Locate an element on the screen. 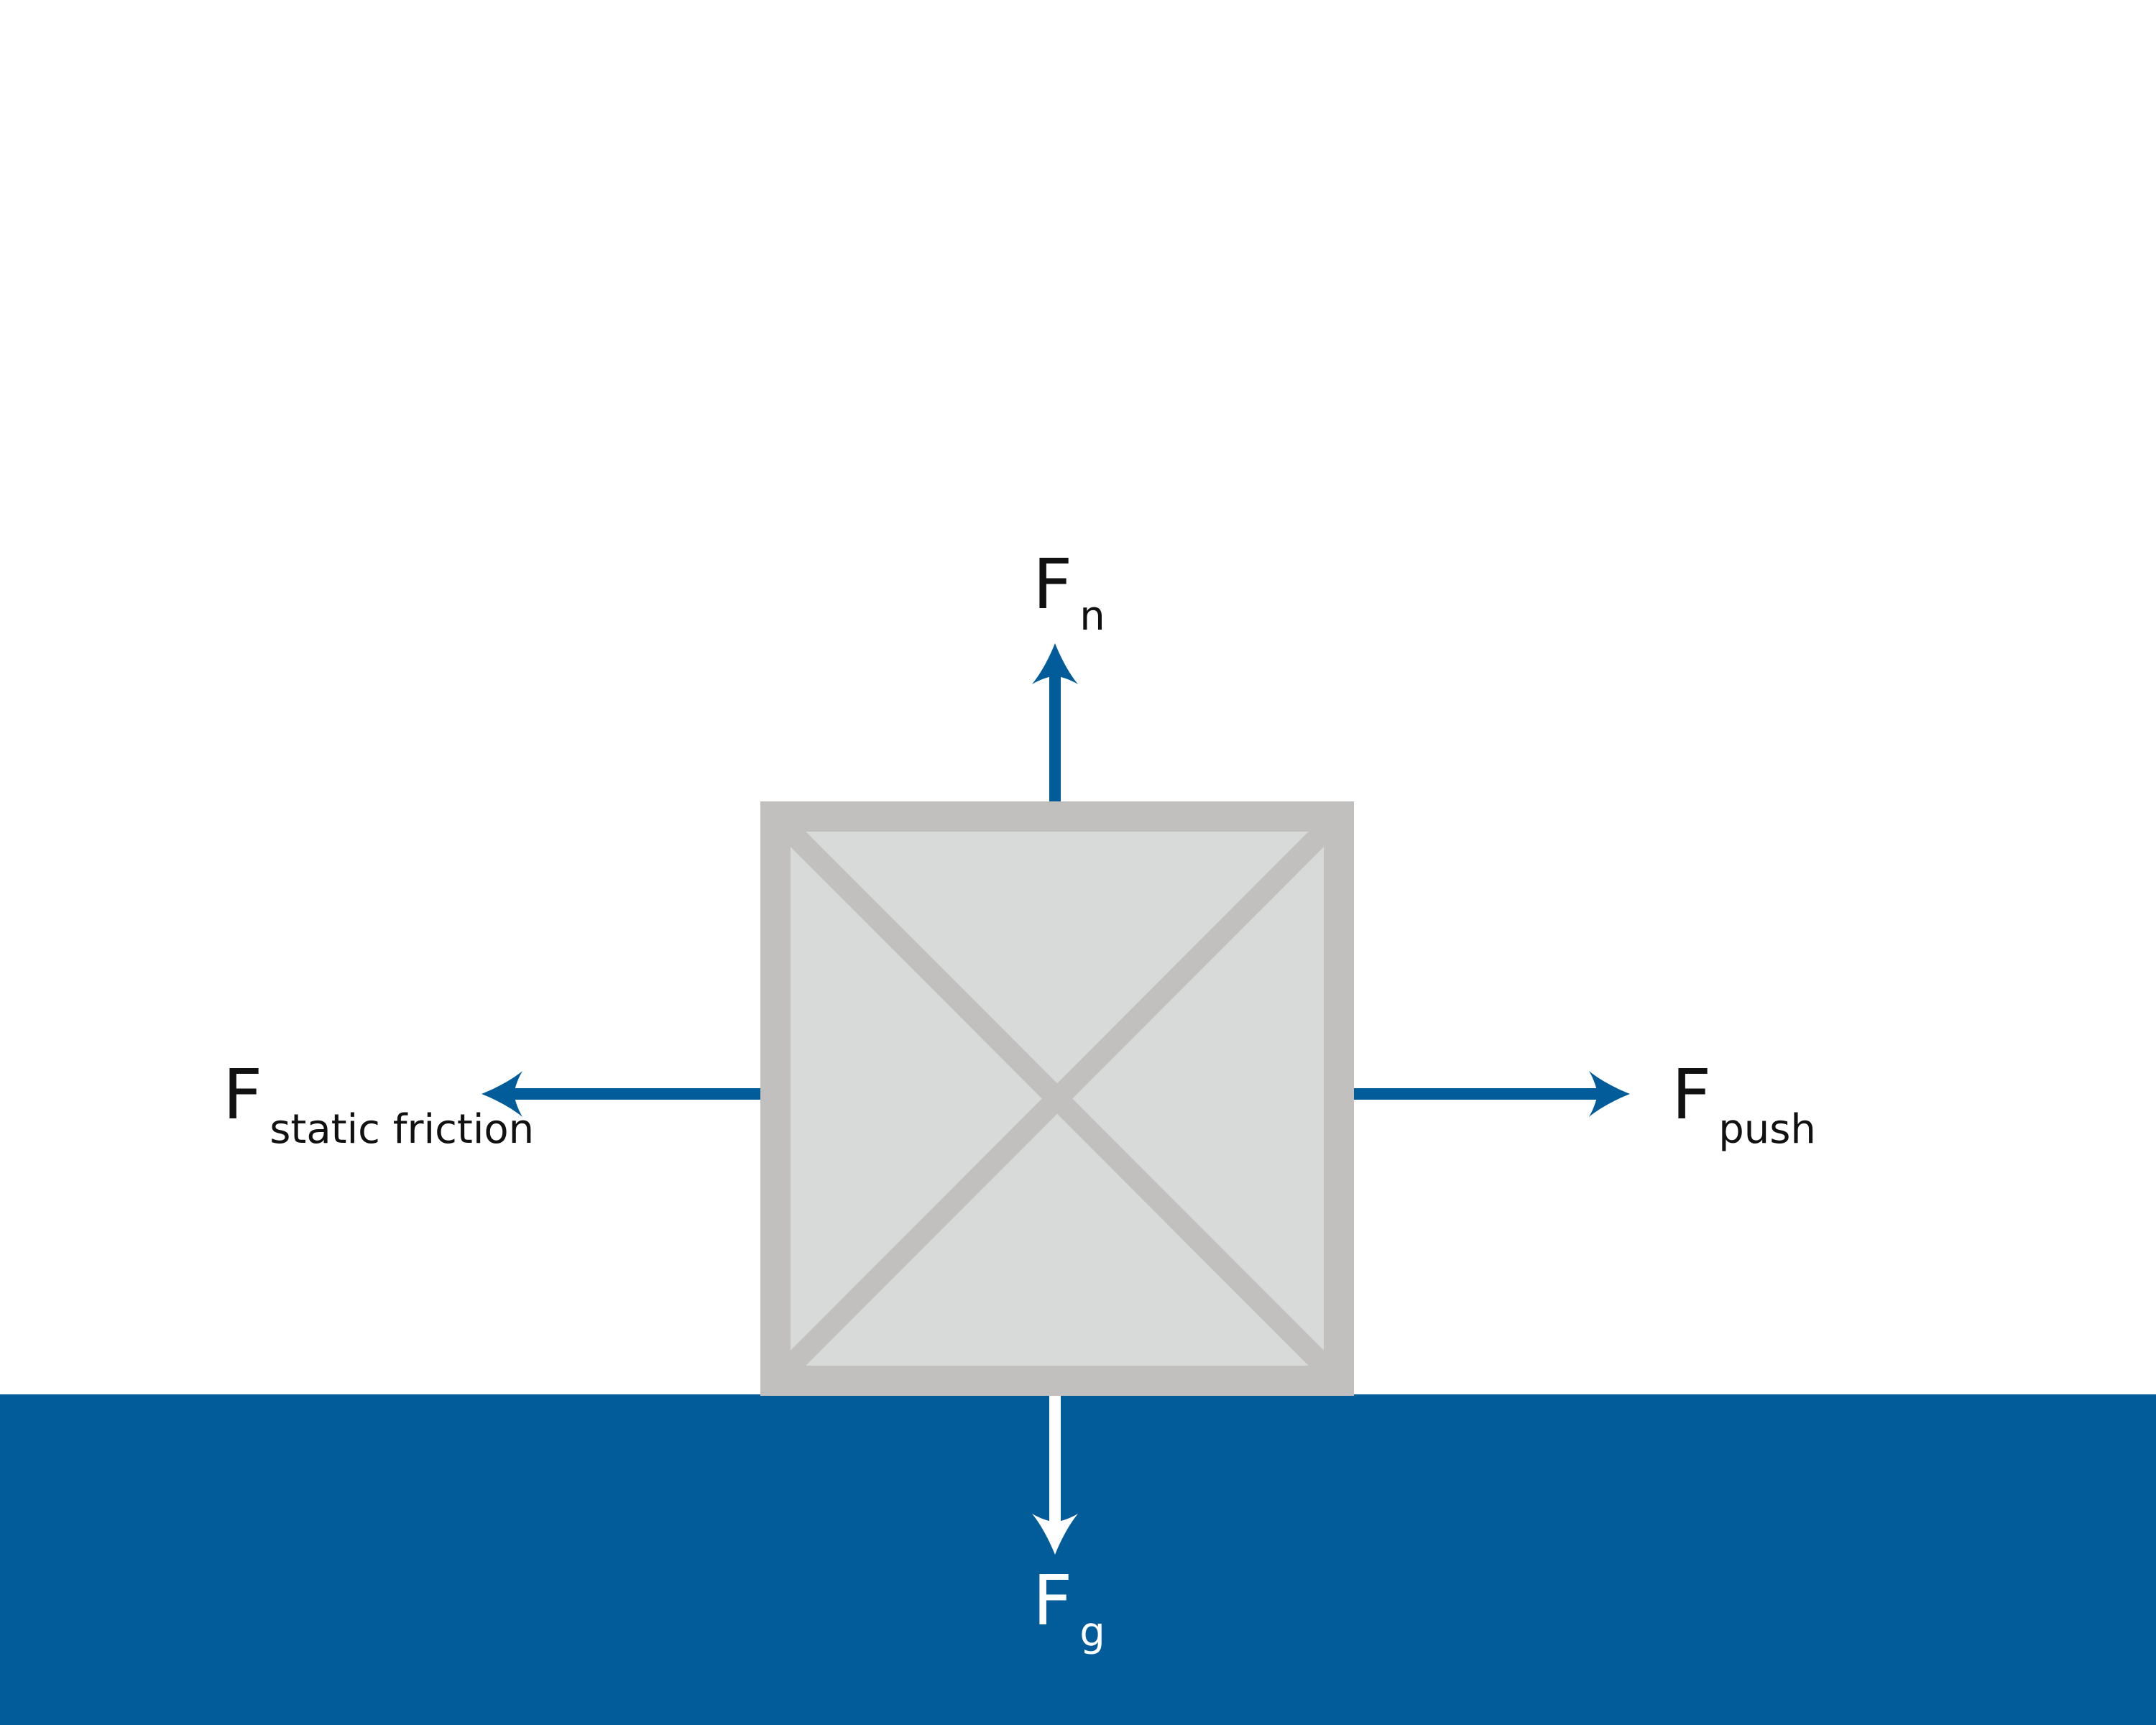  gravity-force-arrow is located at coordinates (1055, 1474).